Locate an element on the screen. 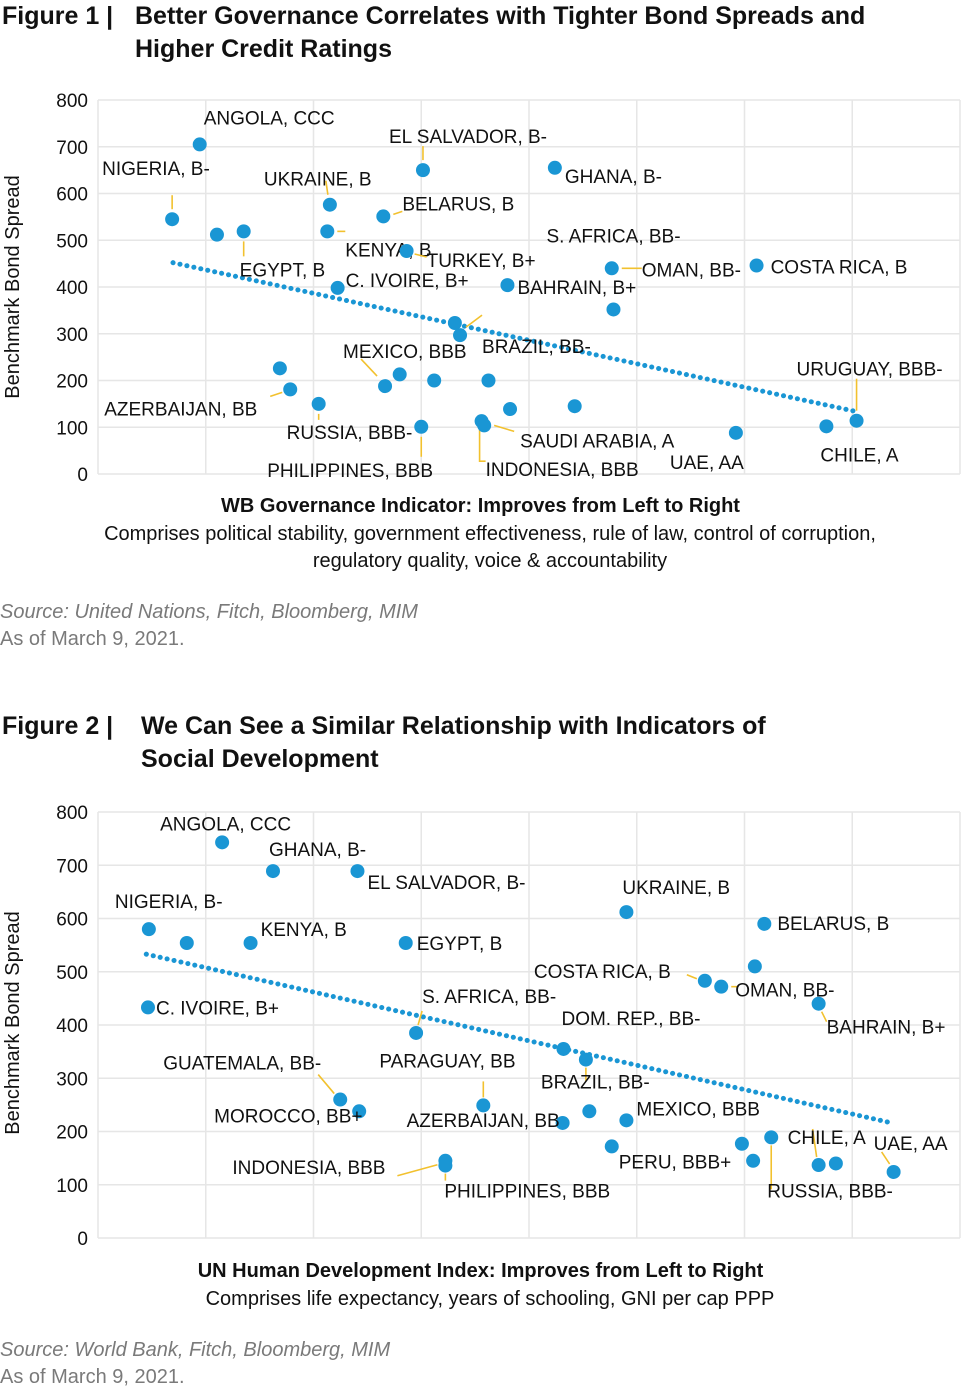 This screenshot has width=961, height=1391. figure2-number: Figure 2 | is located at coordinates (58, 726).